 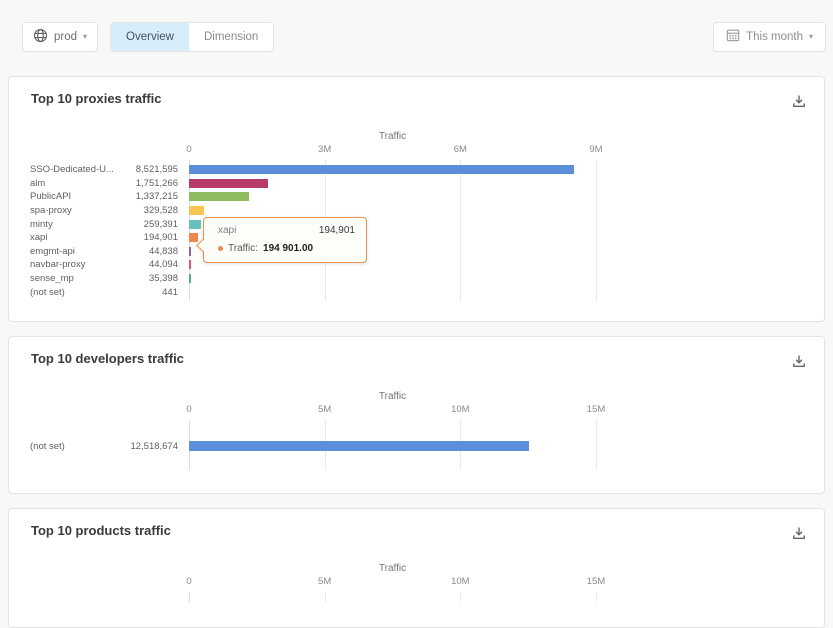 I want to click on date-range-dropdown: This month ▾, so click(x=769, y=37).